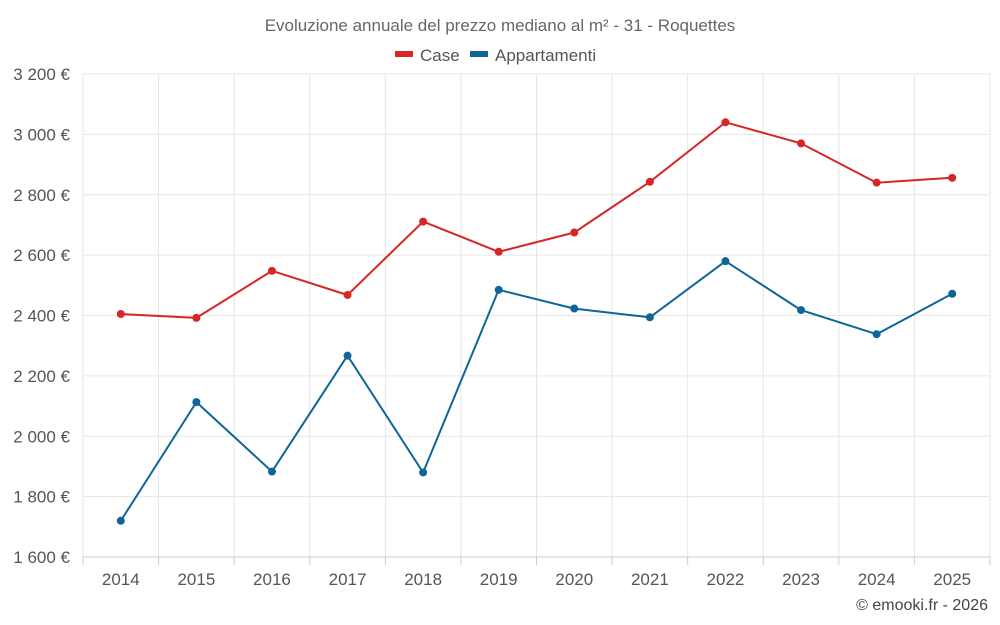 The height and width of the screenshot is (625, 1000). What do you see at coordinates (41, 376) in the screenshot?
I see `y-tick-label: 2 200 €` at bounding box center [41, 376].